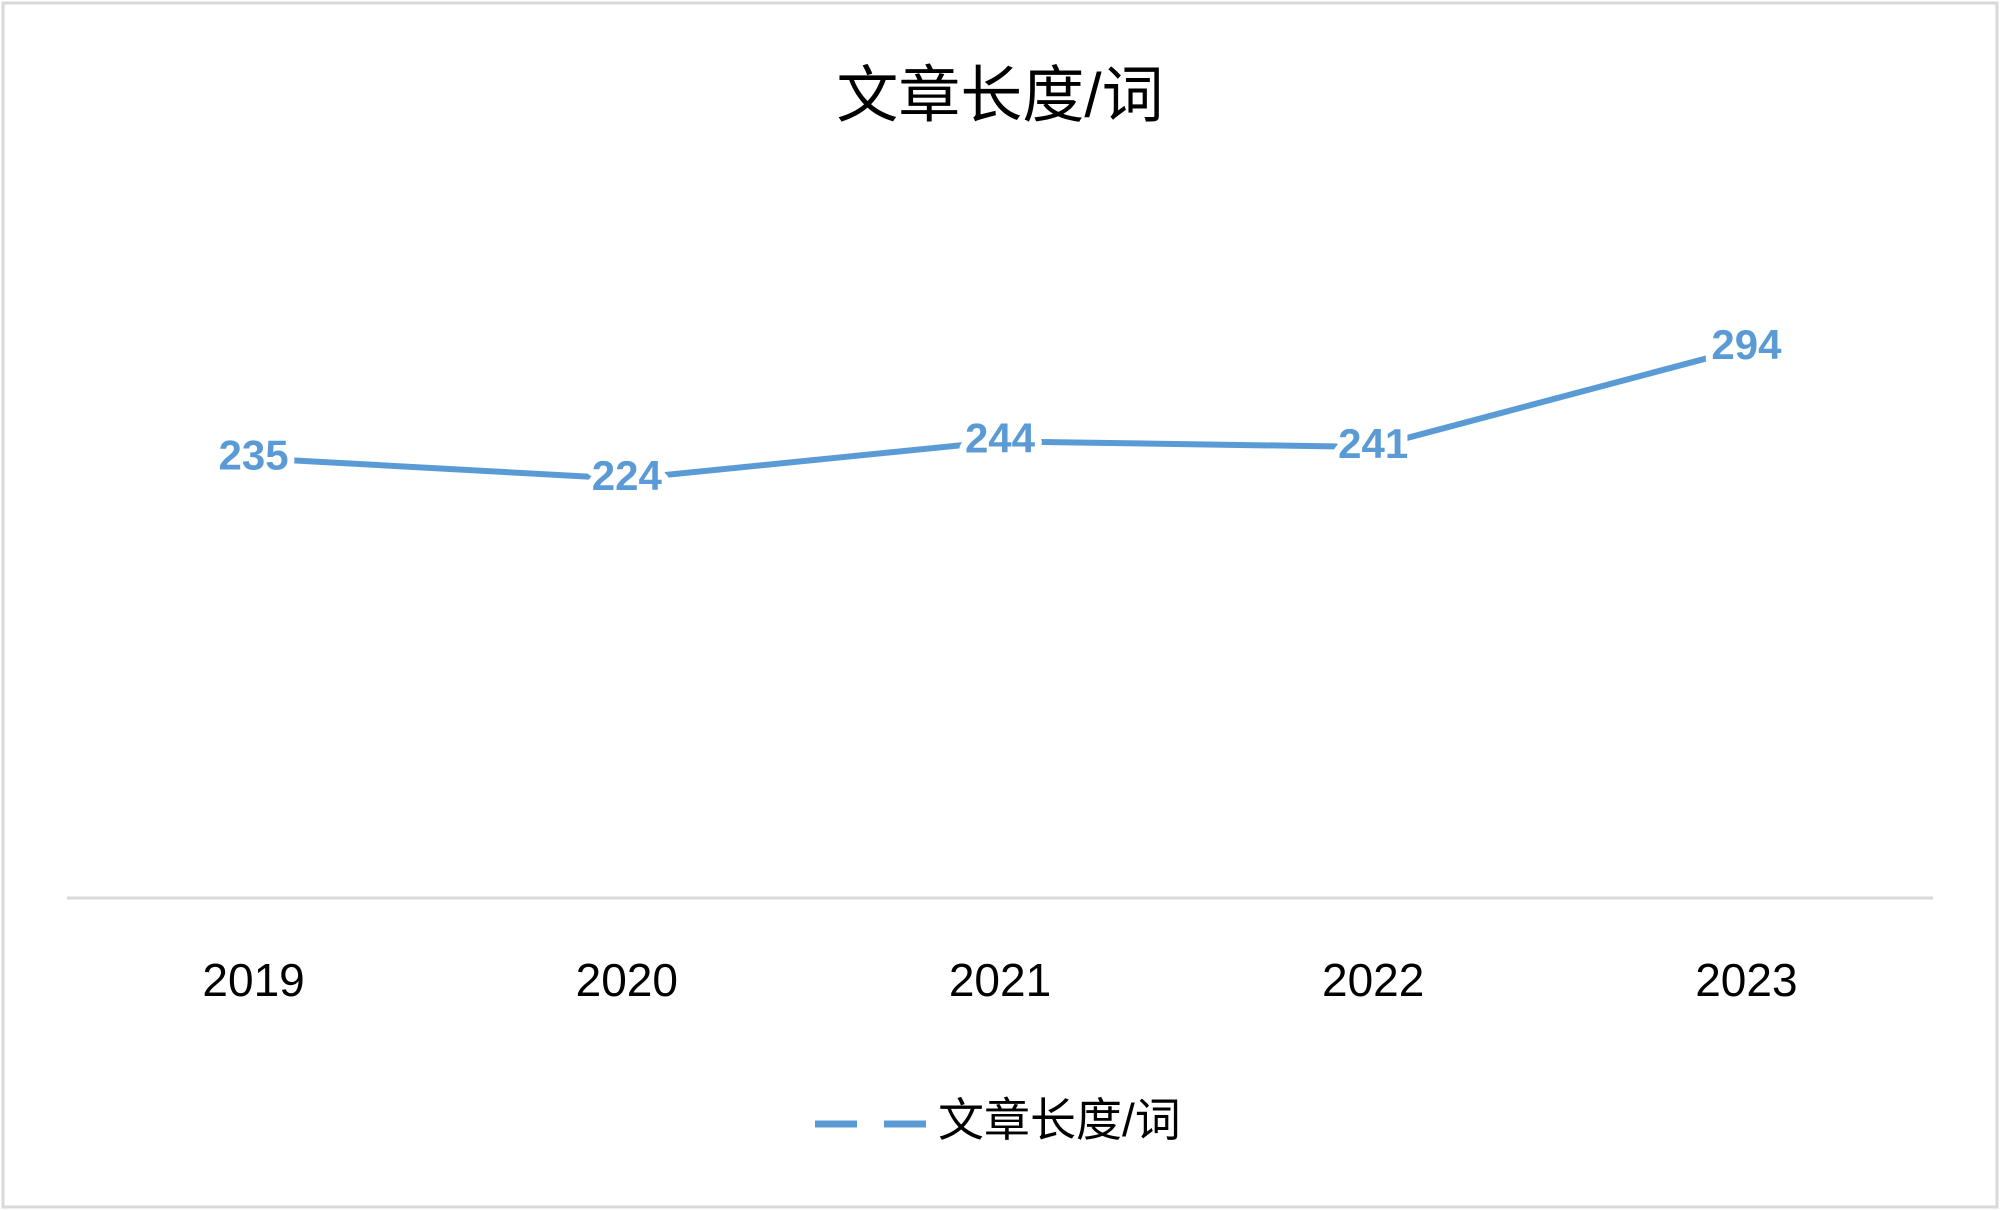 The image size is (2000, 1210). I want to click on x-tick-label: 2019, so click(253, 980).